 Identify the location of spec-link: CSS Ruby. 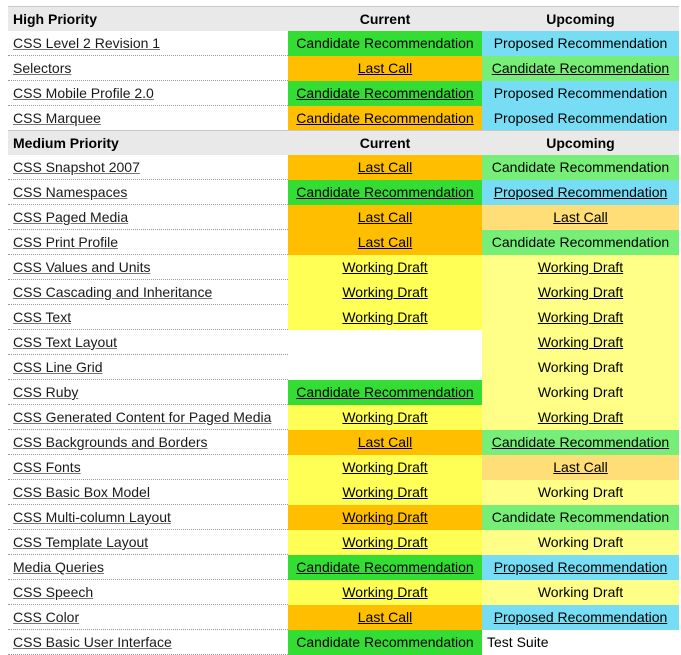
(46, 392).